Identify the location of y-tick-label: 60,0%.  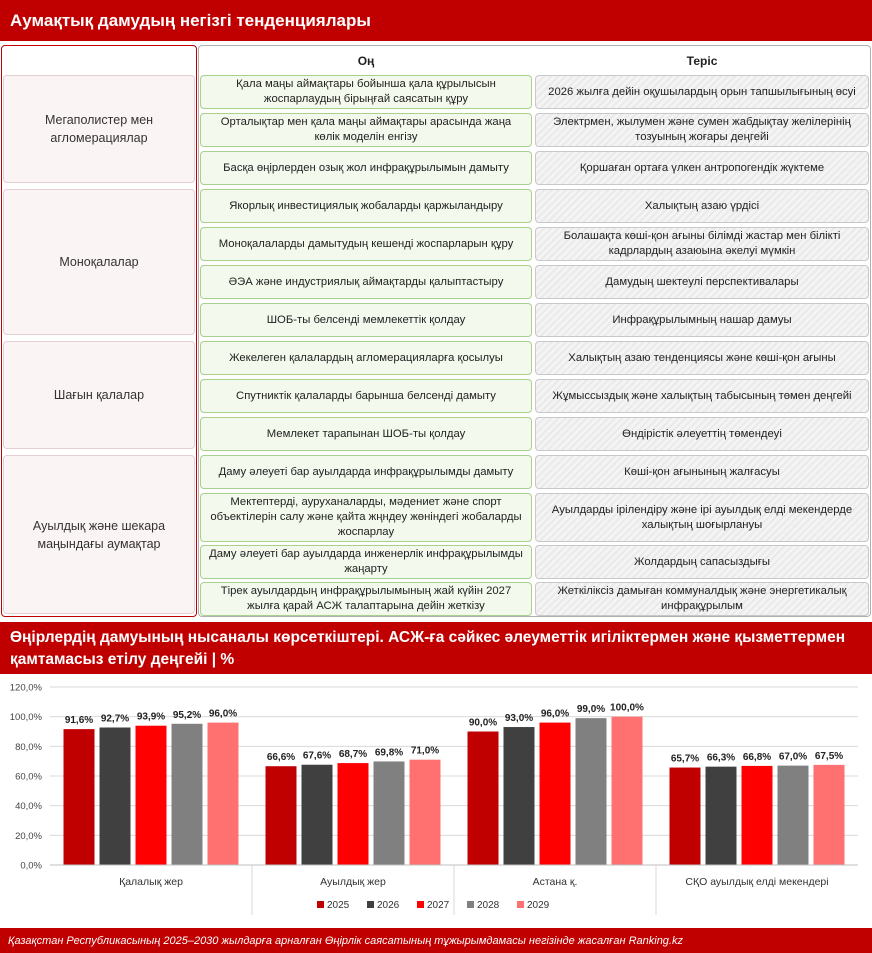
(28, 777).